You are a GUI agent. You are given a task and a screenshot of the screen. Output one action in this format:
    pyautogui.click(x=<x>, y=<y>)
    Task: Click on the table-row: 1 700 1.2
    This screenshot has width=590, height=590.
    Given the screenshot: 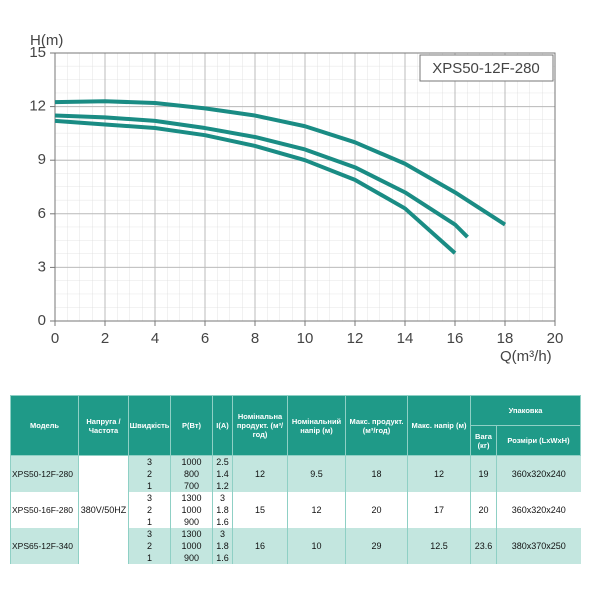 What is the action you would take?
    pyautogui.click(x=296, y=486)
    